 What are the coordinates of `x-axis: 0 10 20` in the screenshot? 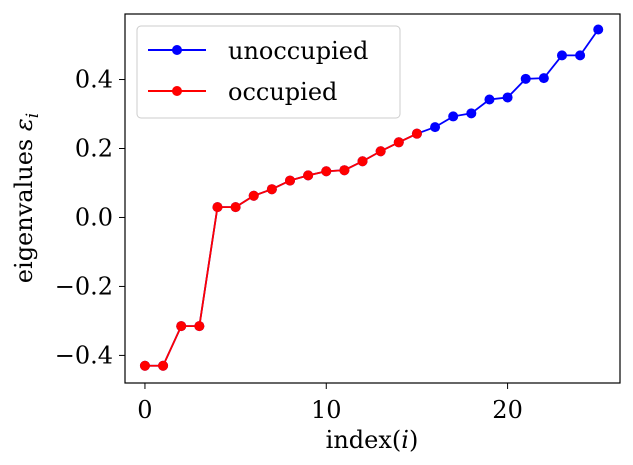 It's located at (330, 403).